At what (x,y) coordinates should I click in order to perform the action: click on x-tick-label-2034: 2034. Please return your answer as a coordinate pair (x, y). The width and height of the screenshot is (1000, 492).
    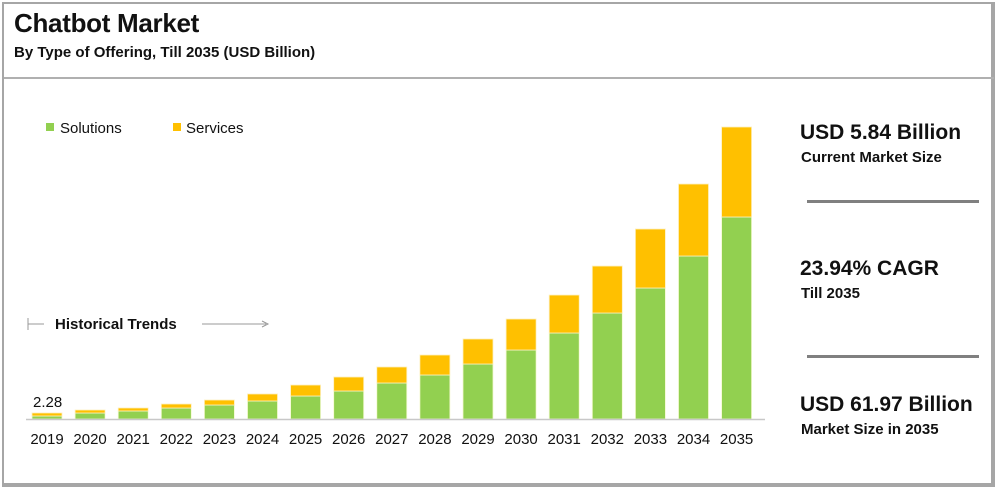
    Looking at the image, I should click on (693, 439).